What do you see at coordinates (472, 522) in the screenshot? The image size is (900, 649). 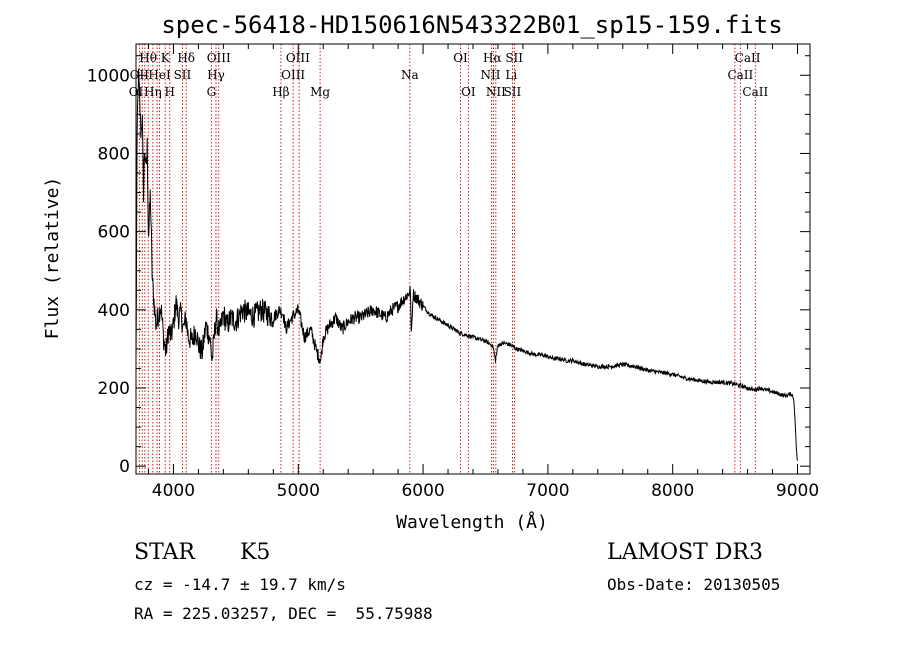 I see `x-axis-label: Wavelength (Å)` at bounding box center [472, 522].